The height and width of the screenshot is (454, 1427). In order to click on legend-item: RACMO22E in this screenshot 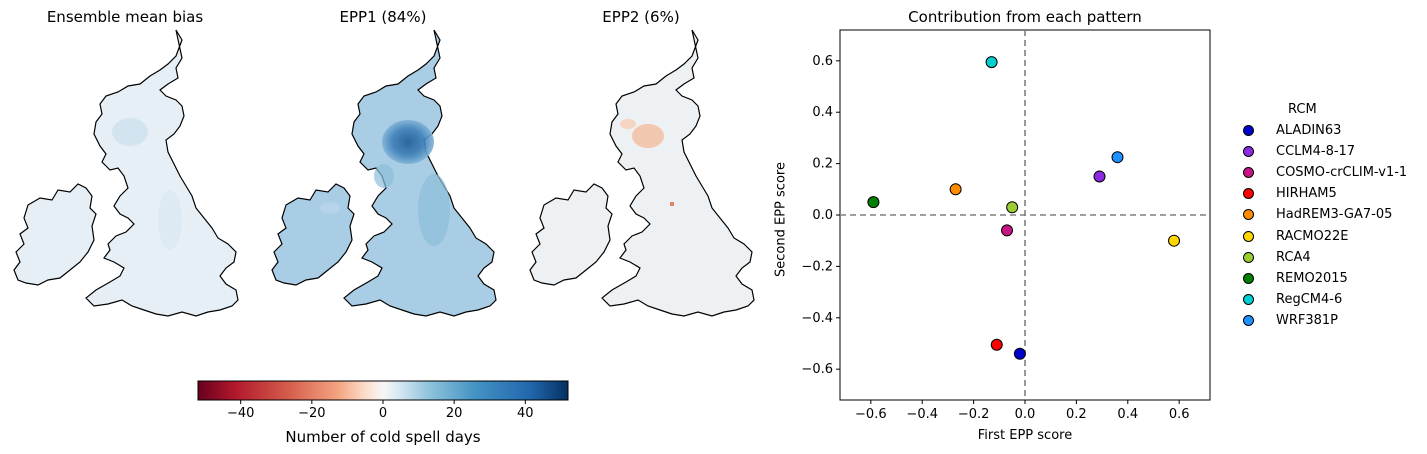, I will do `click(1294, 236)`.